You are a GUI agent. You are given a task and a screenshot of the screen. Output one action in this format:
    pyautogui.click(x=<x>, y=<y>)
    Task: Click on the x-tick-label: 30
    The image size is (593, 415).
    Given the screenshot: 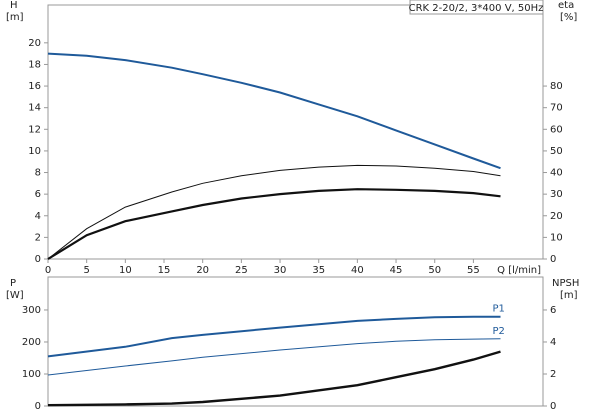 What is the action you would take?
    pyautogui.click(x=280, y=270)
    